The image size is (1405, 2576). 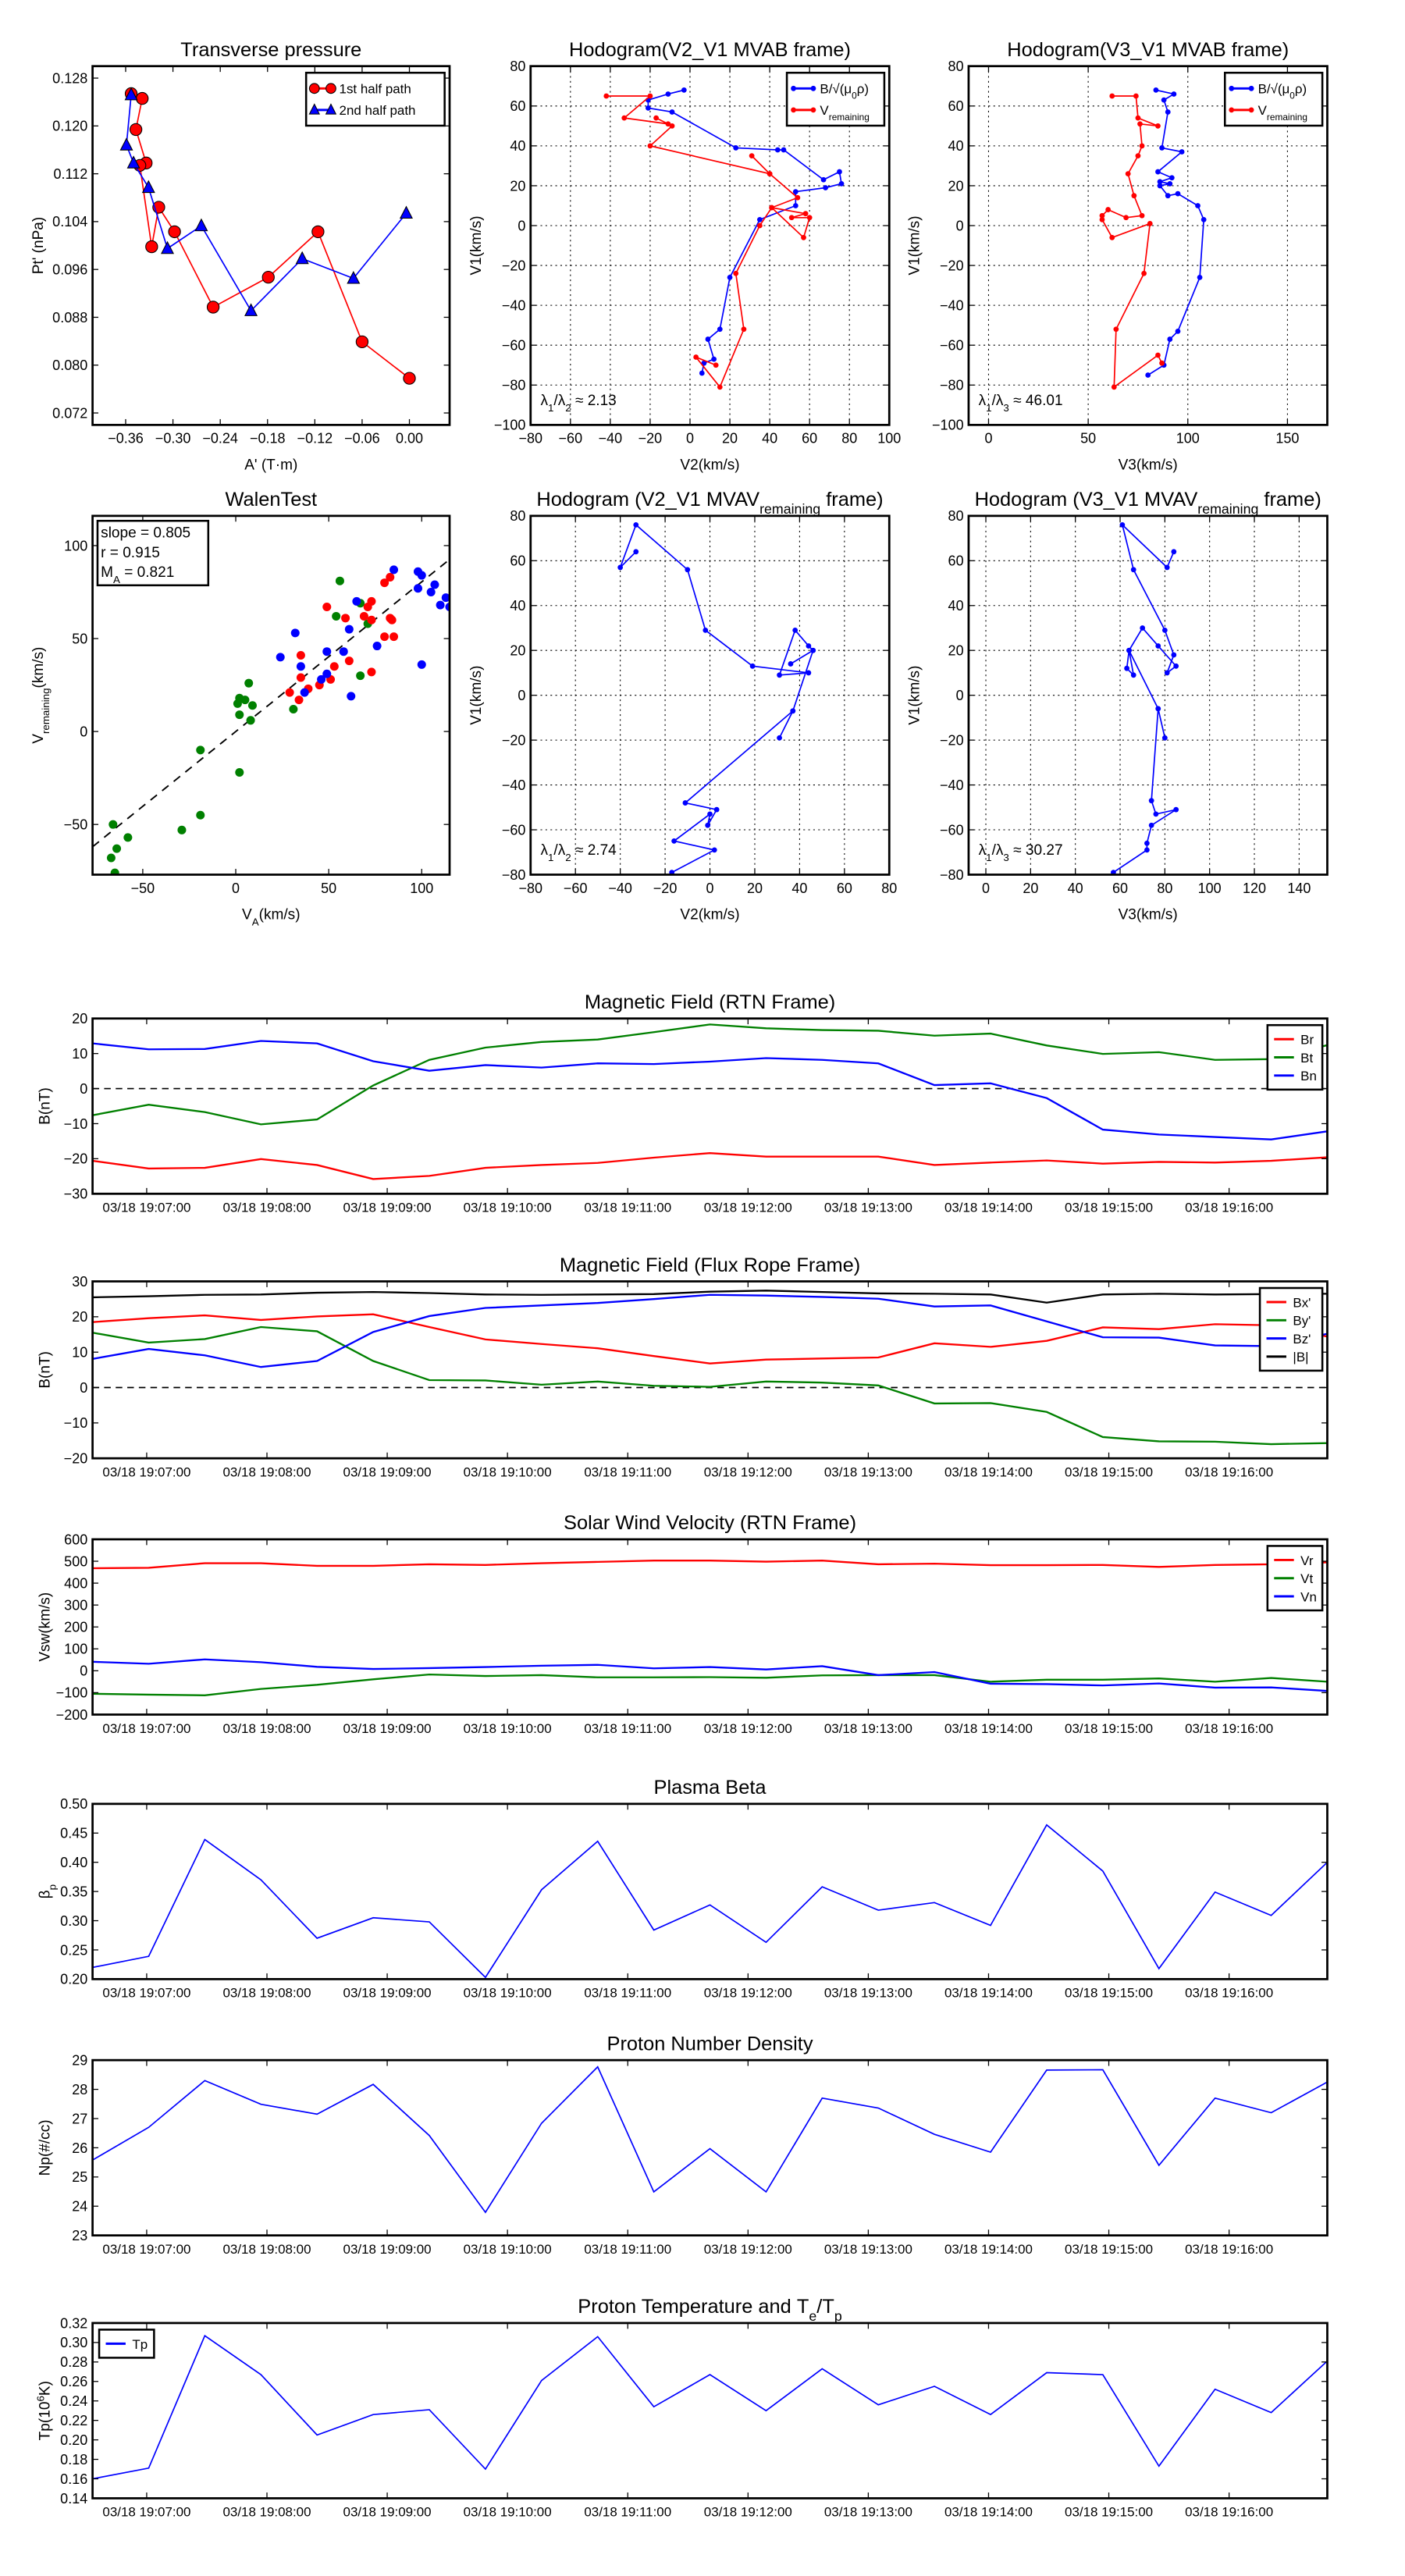 I want to click on x-tick-label: 100, so click(x=889, y=439).